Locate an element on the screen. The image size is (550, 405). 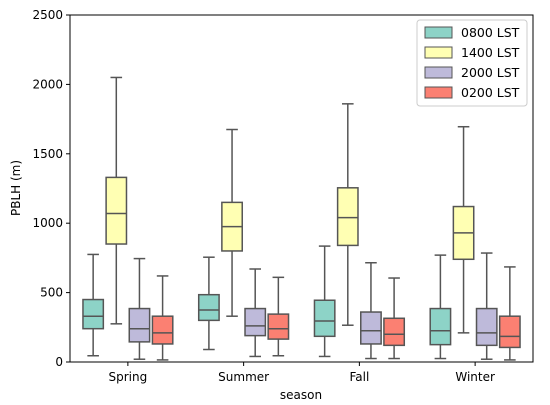
legend-frame is located at coordinates (472, 63).